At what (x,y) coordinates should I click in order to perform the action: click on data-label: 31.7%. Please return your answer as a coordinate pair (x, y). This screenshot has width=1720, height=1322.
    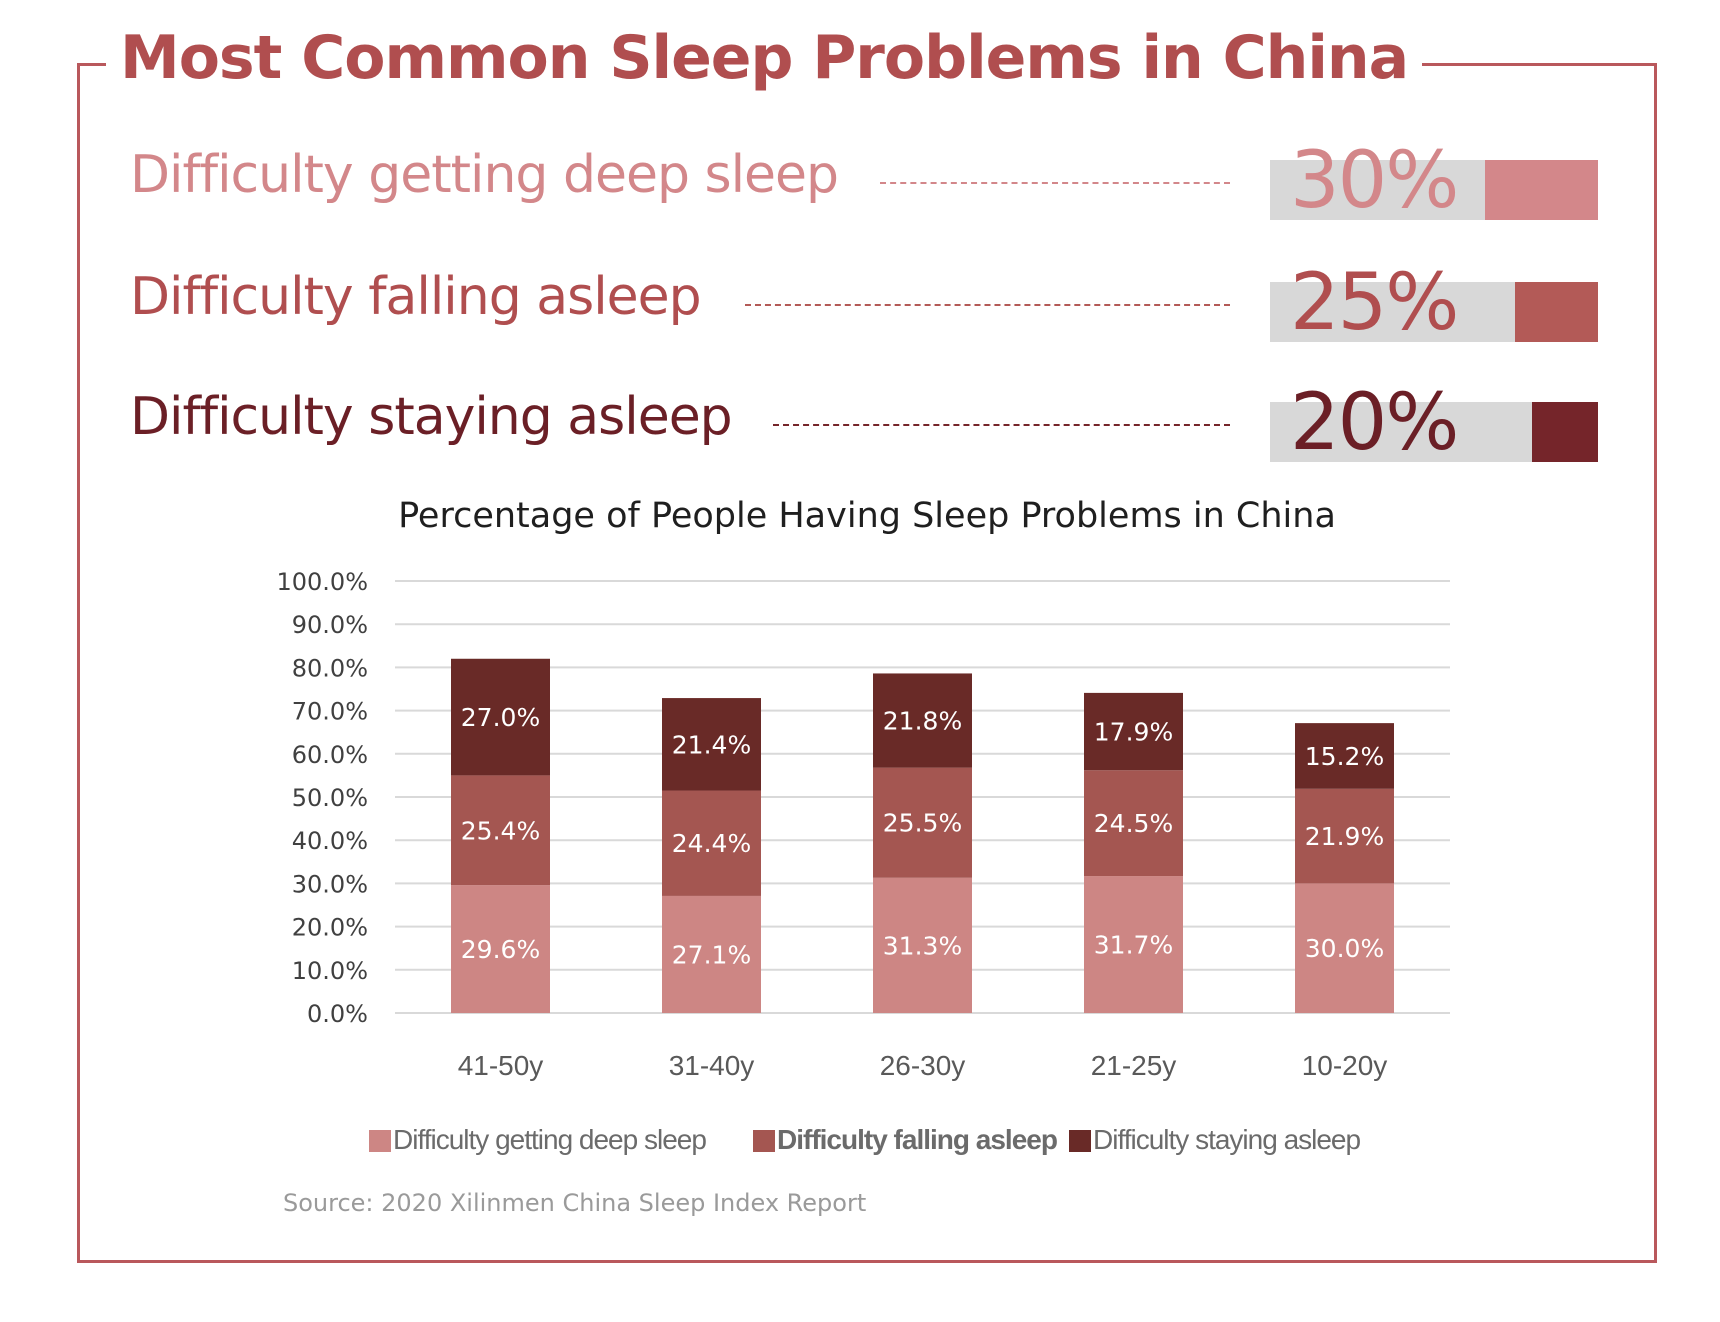
    Looking at the image, I should click on (1133, 945).